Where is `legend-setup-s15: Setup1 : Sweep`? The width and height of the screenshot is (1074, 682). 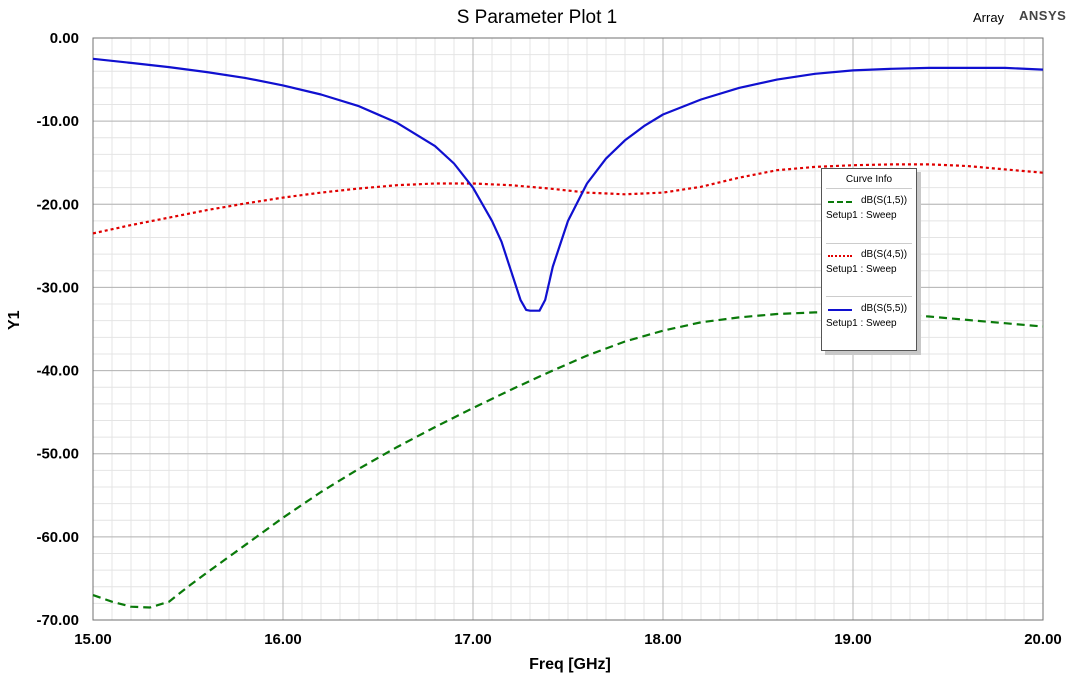
legend-setup-s15: Setup1 : Sweep is located at coordinates (861, 215).